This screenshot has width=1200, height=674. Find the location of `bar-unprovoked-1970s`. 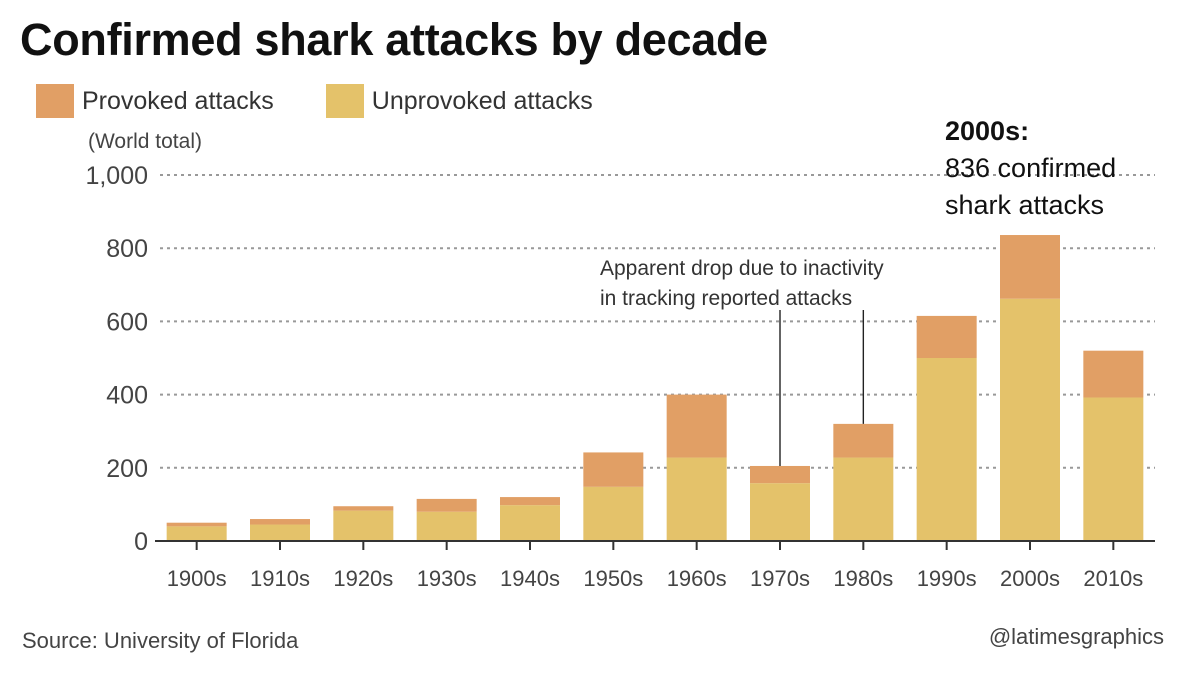

bar-unprovoked-1970s is located at coordinates (780, 512).